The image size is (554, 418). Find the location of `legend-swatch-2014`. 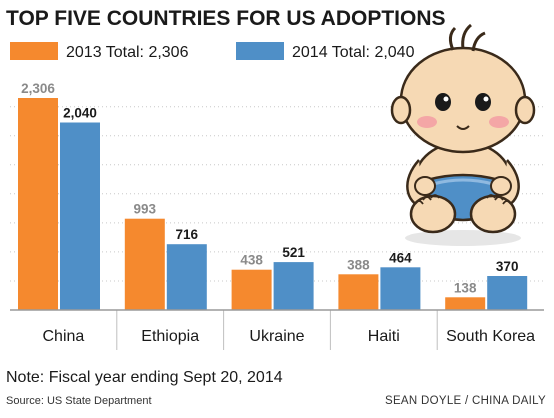

legend-swatch-2014 is located at coordinates (260, 51).